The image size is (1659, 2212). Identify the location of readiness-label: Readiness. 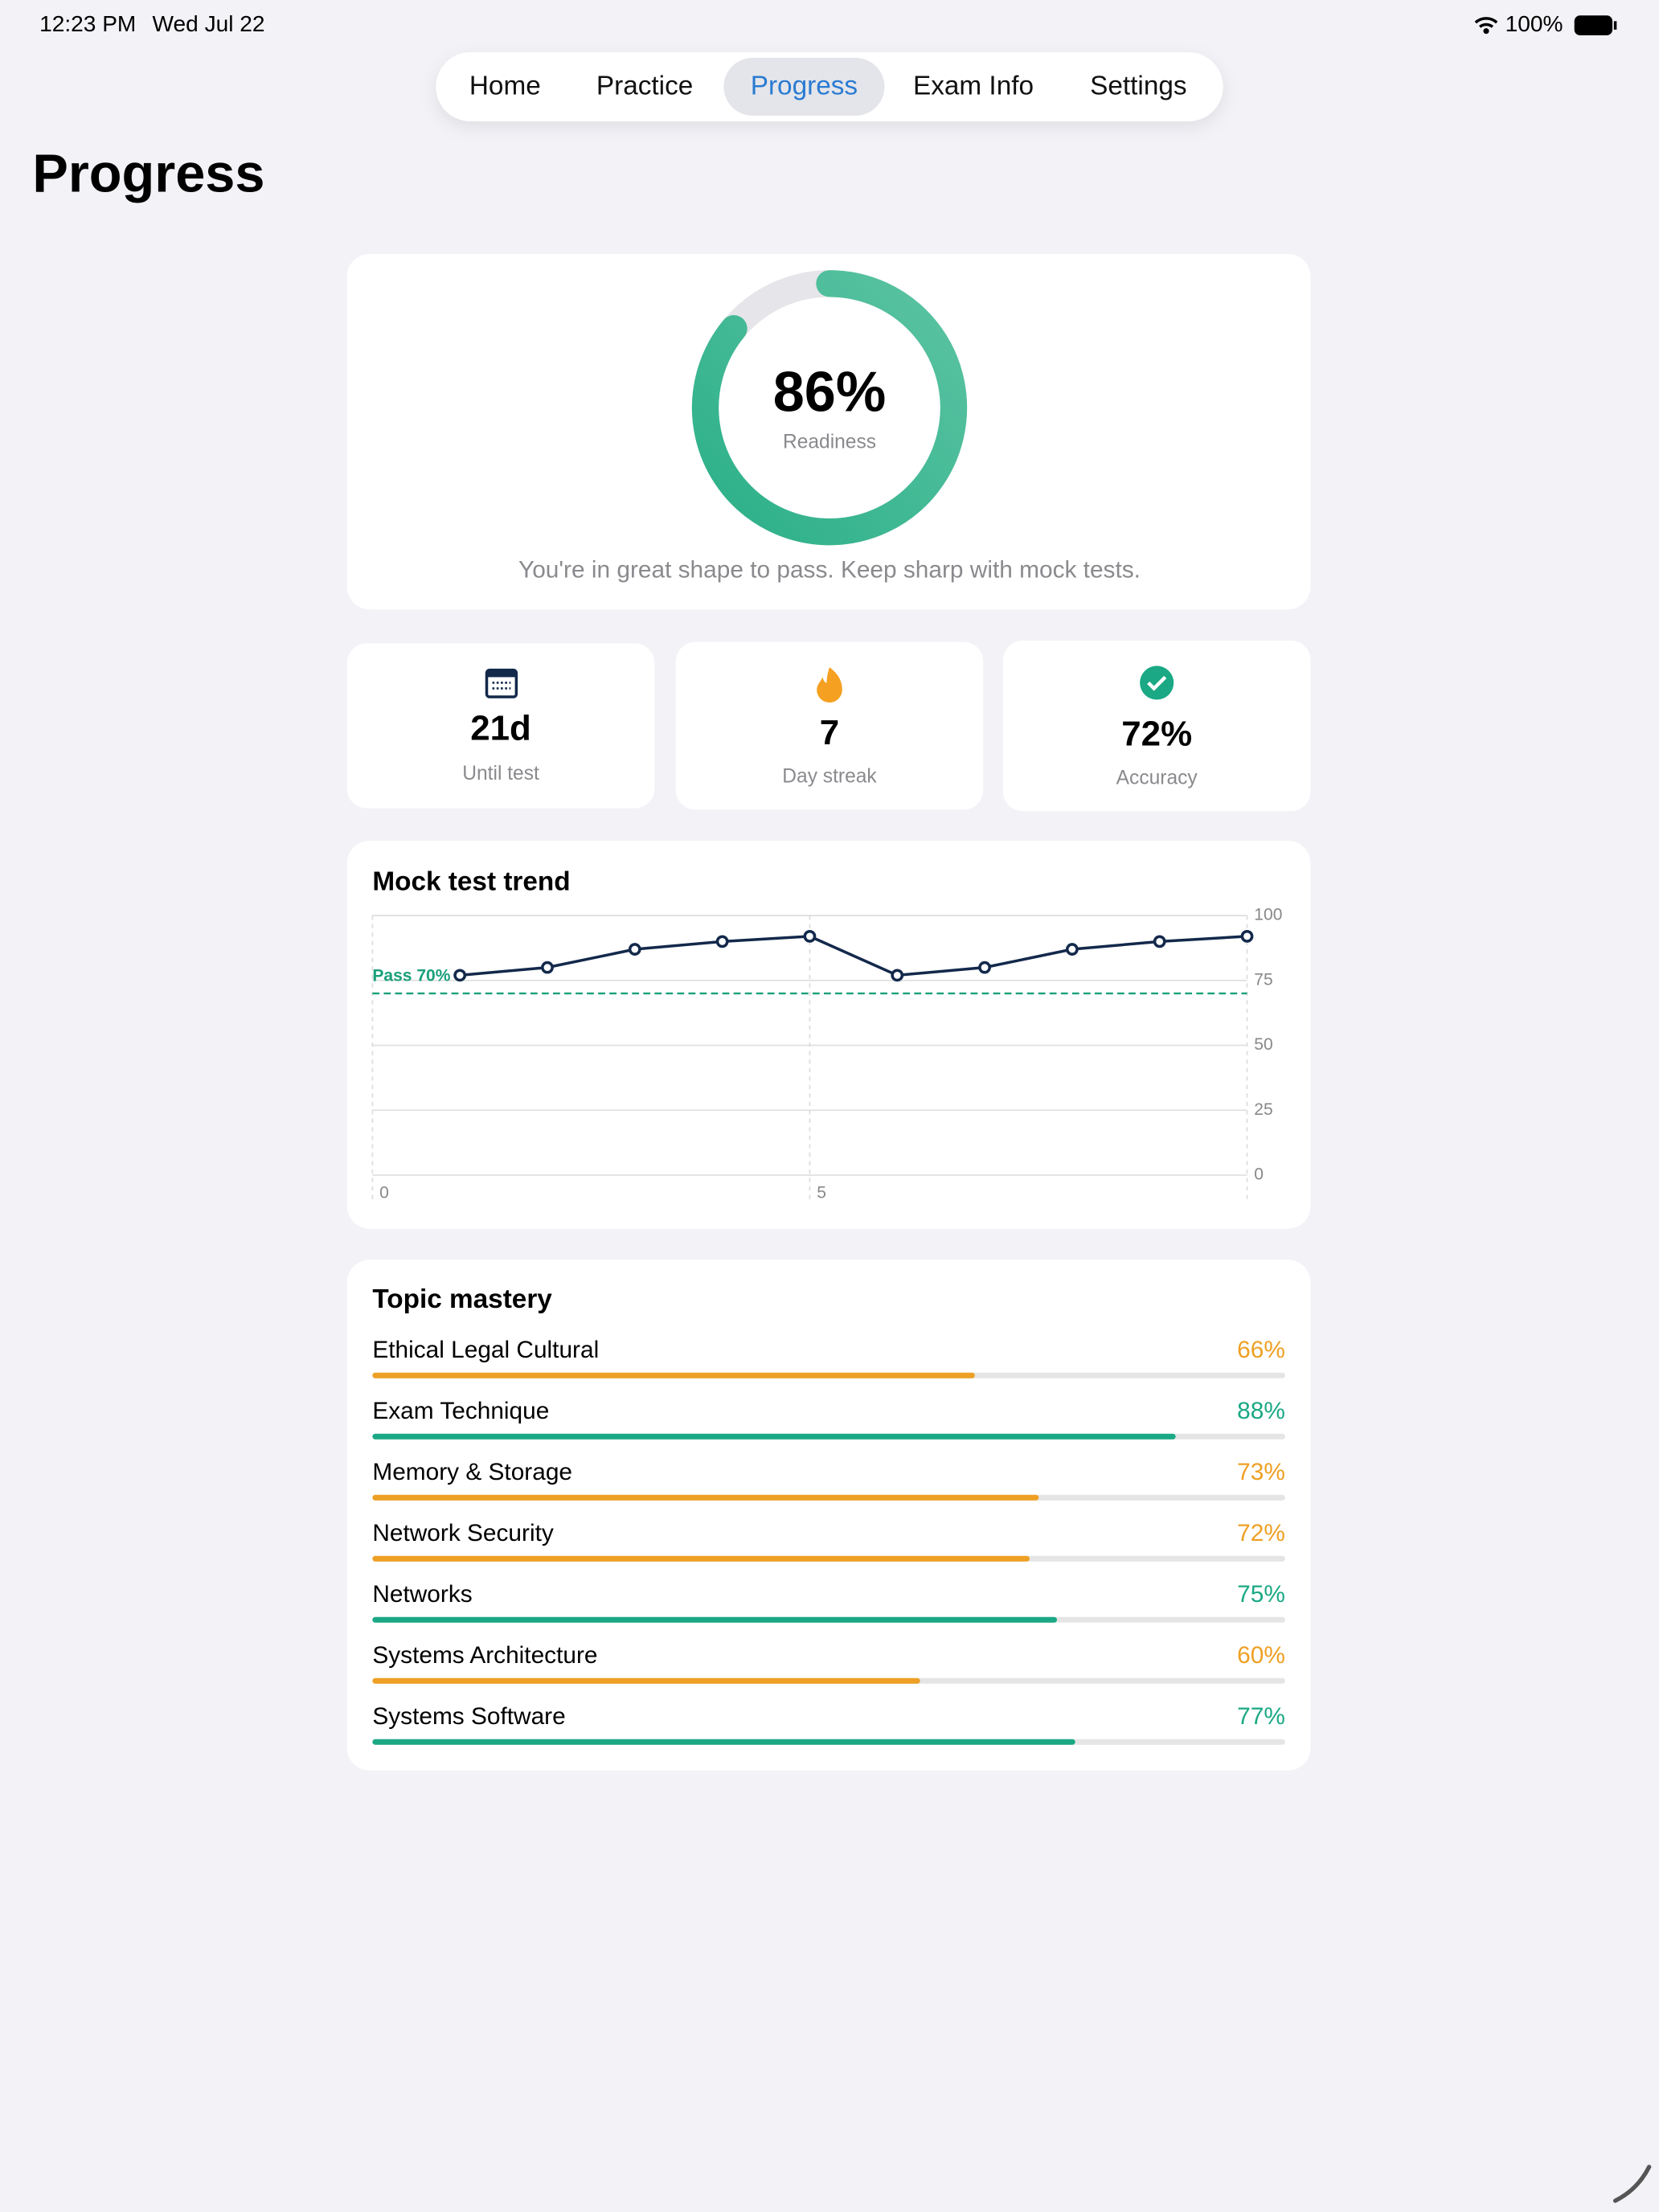
(829, 443).